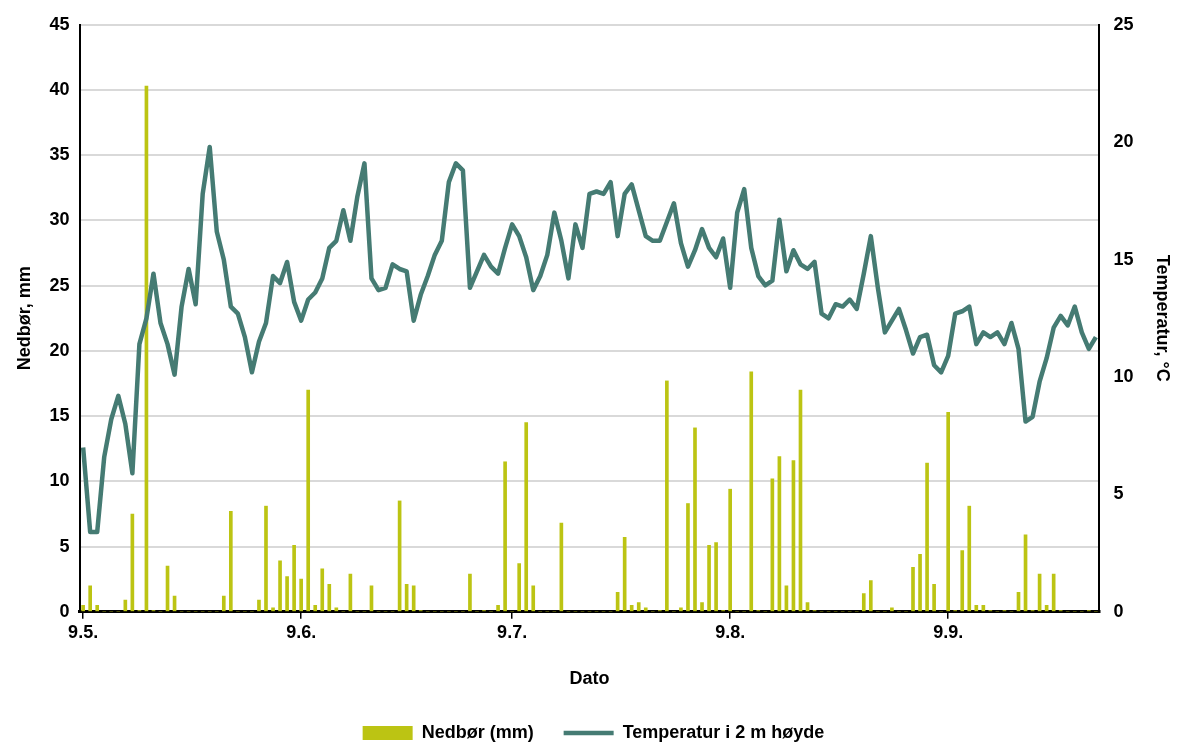 The height and width of the screenshot is (756, 1187). What do you see at coordinates (1123, 141) in the screenshot?
I see `y2-tick-label: 20` at bounding box center [1123, 141].